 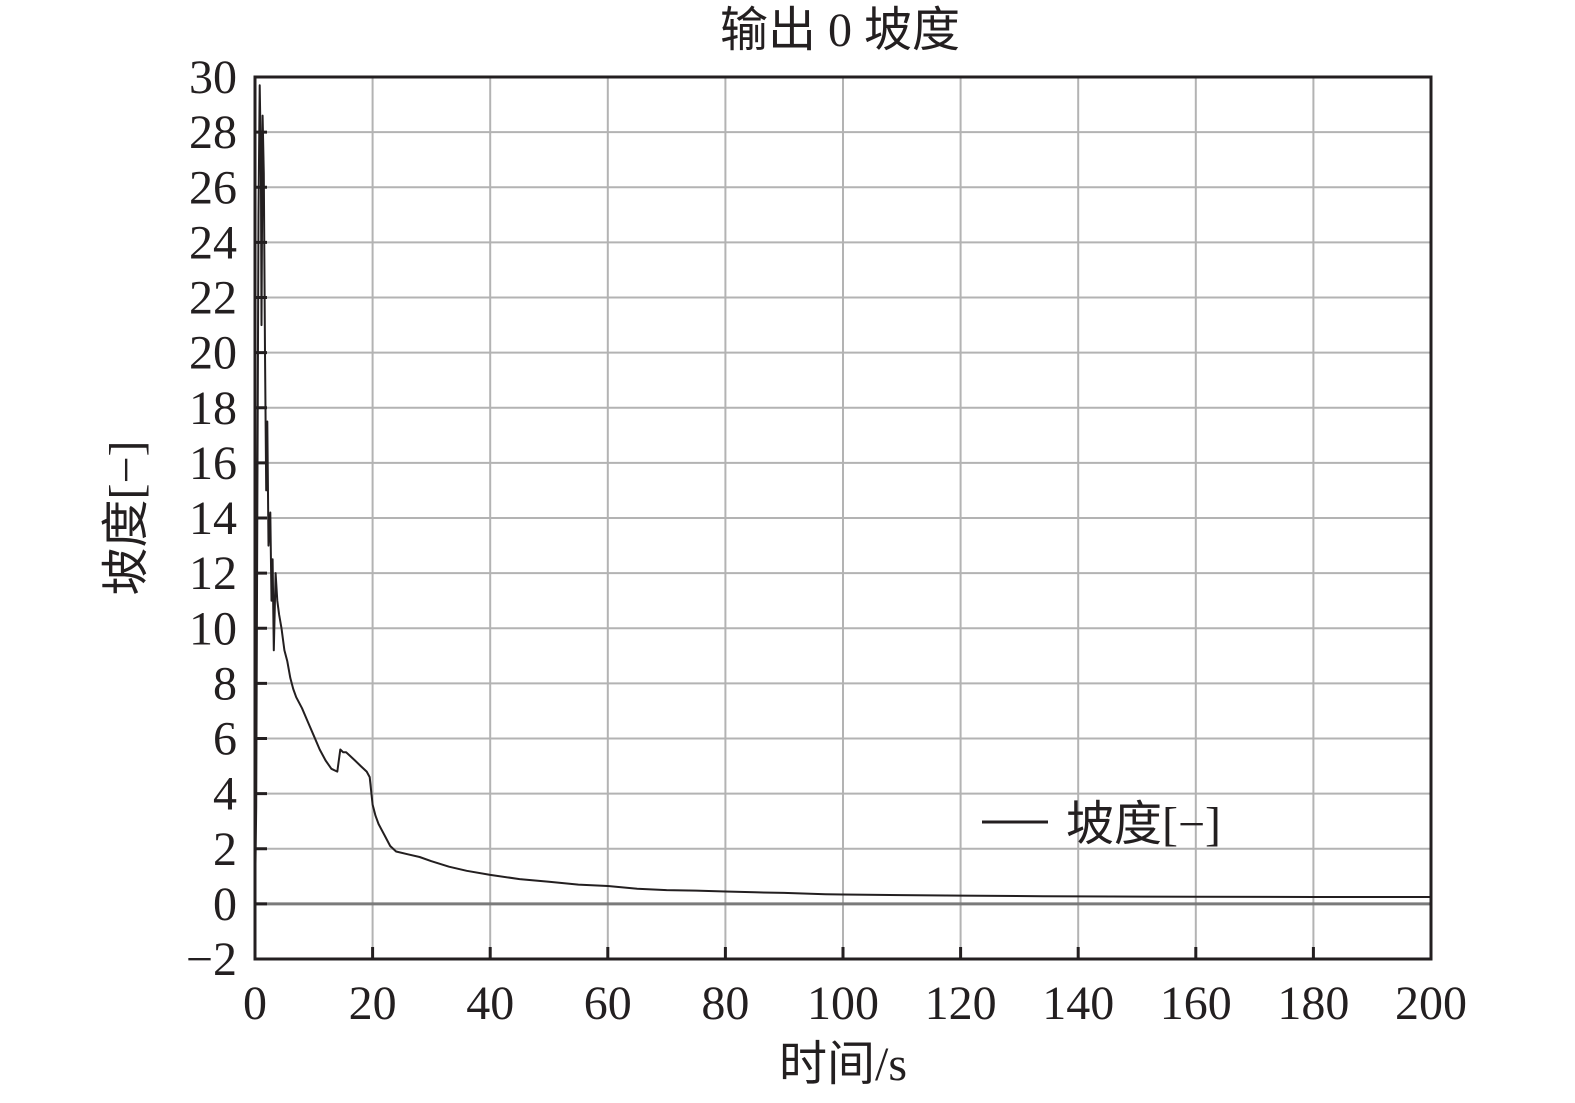 What do you see at coordinates (490, 1003) in the screenshot?
I see `x-tick-label: 40` at bounding box center [490, 1003].